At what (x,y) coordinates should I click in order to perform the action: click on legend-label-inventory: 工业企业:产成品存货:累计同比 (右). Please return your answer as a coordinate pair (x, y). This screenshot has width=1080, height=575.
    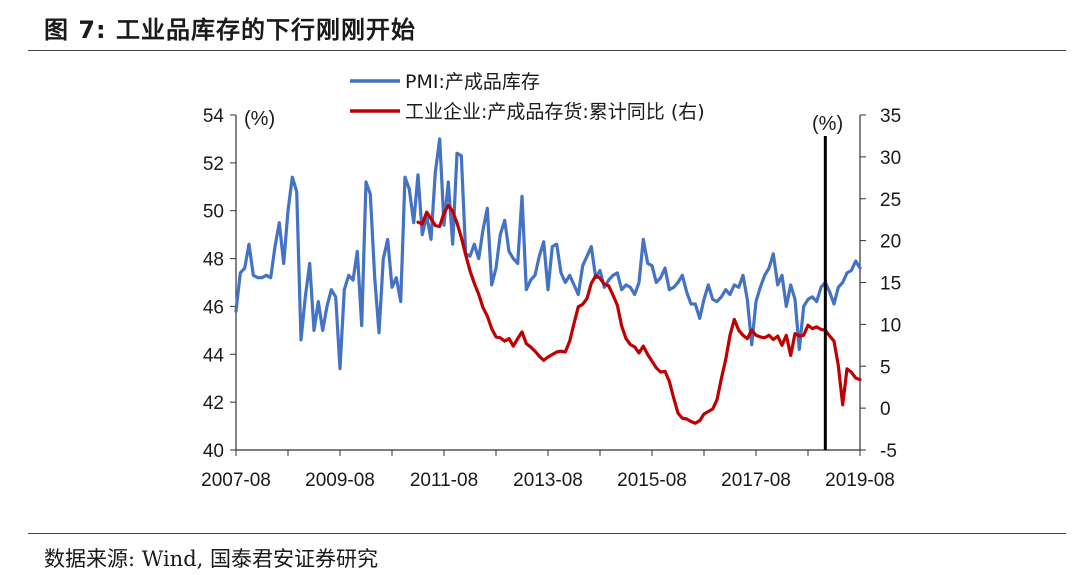
    Looking at the image, I should click on (555, 112).